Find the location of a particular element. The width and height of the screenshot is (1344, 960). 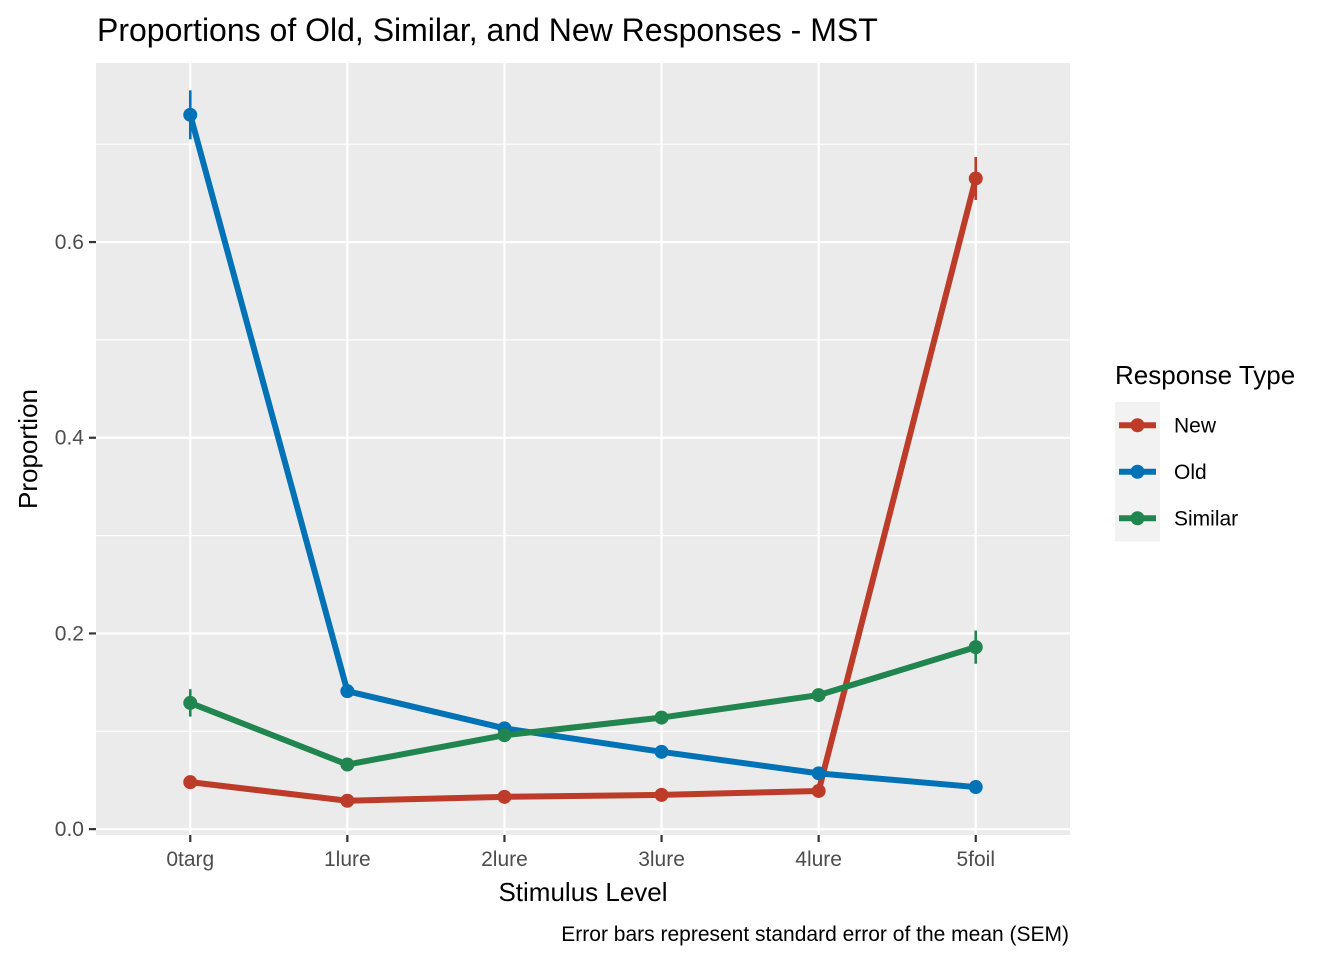

x-tick-label: 0targ is located at coordinates (190, 859).